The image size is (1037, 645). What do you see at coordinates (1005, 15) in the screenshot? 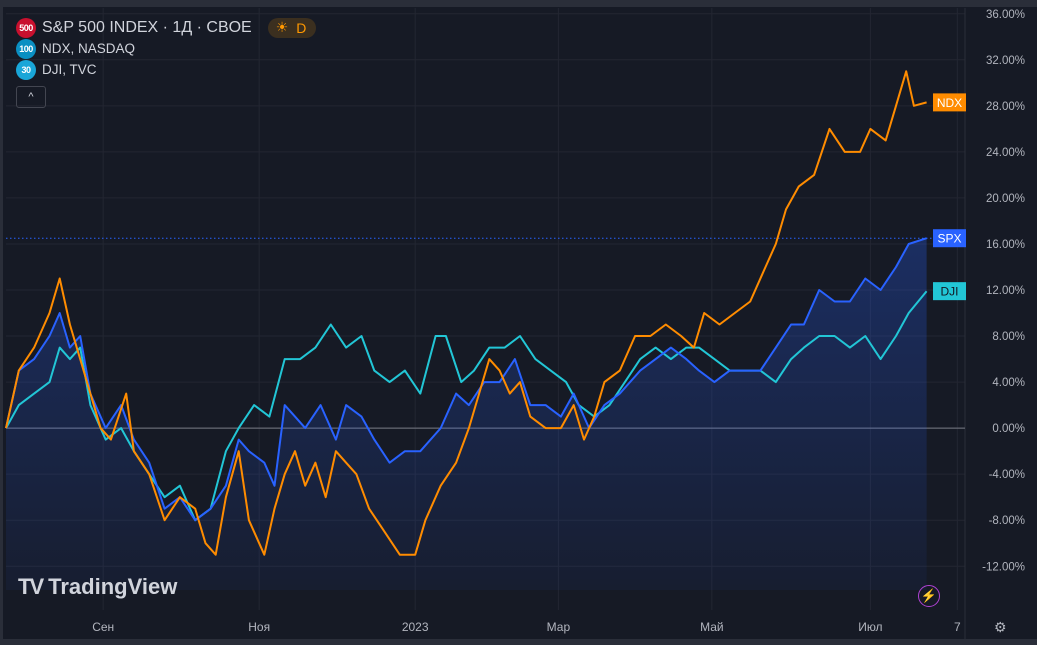
I see `y-tick-label: 36.00%` at bounding box center [1005, 15].